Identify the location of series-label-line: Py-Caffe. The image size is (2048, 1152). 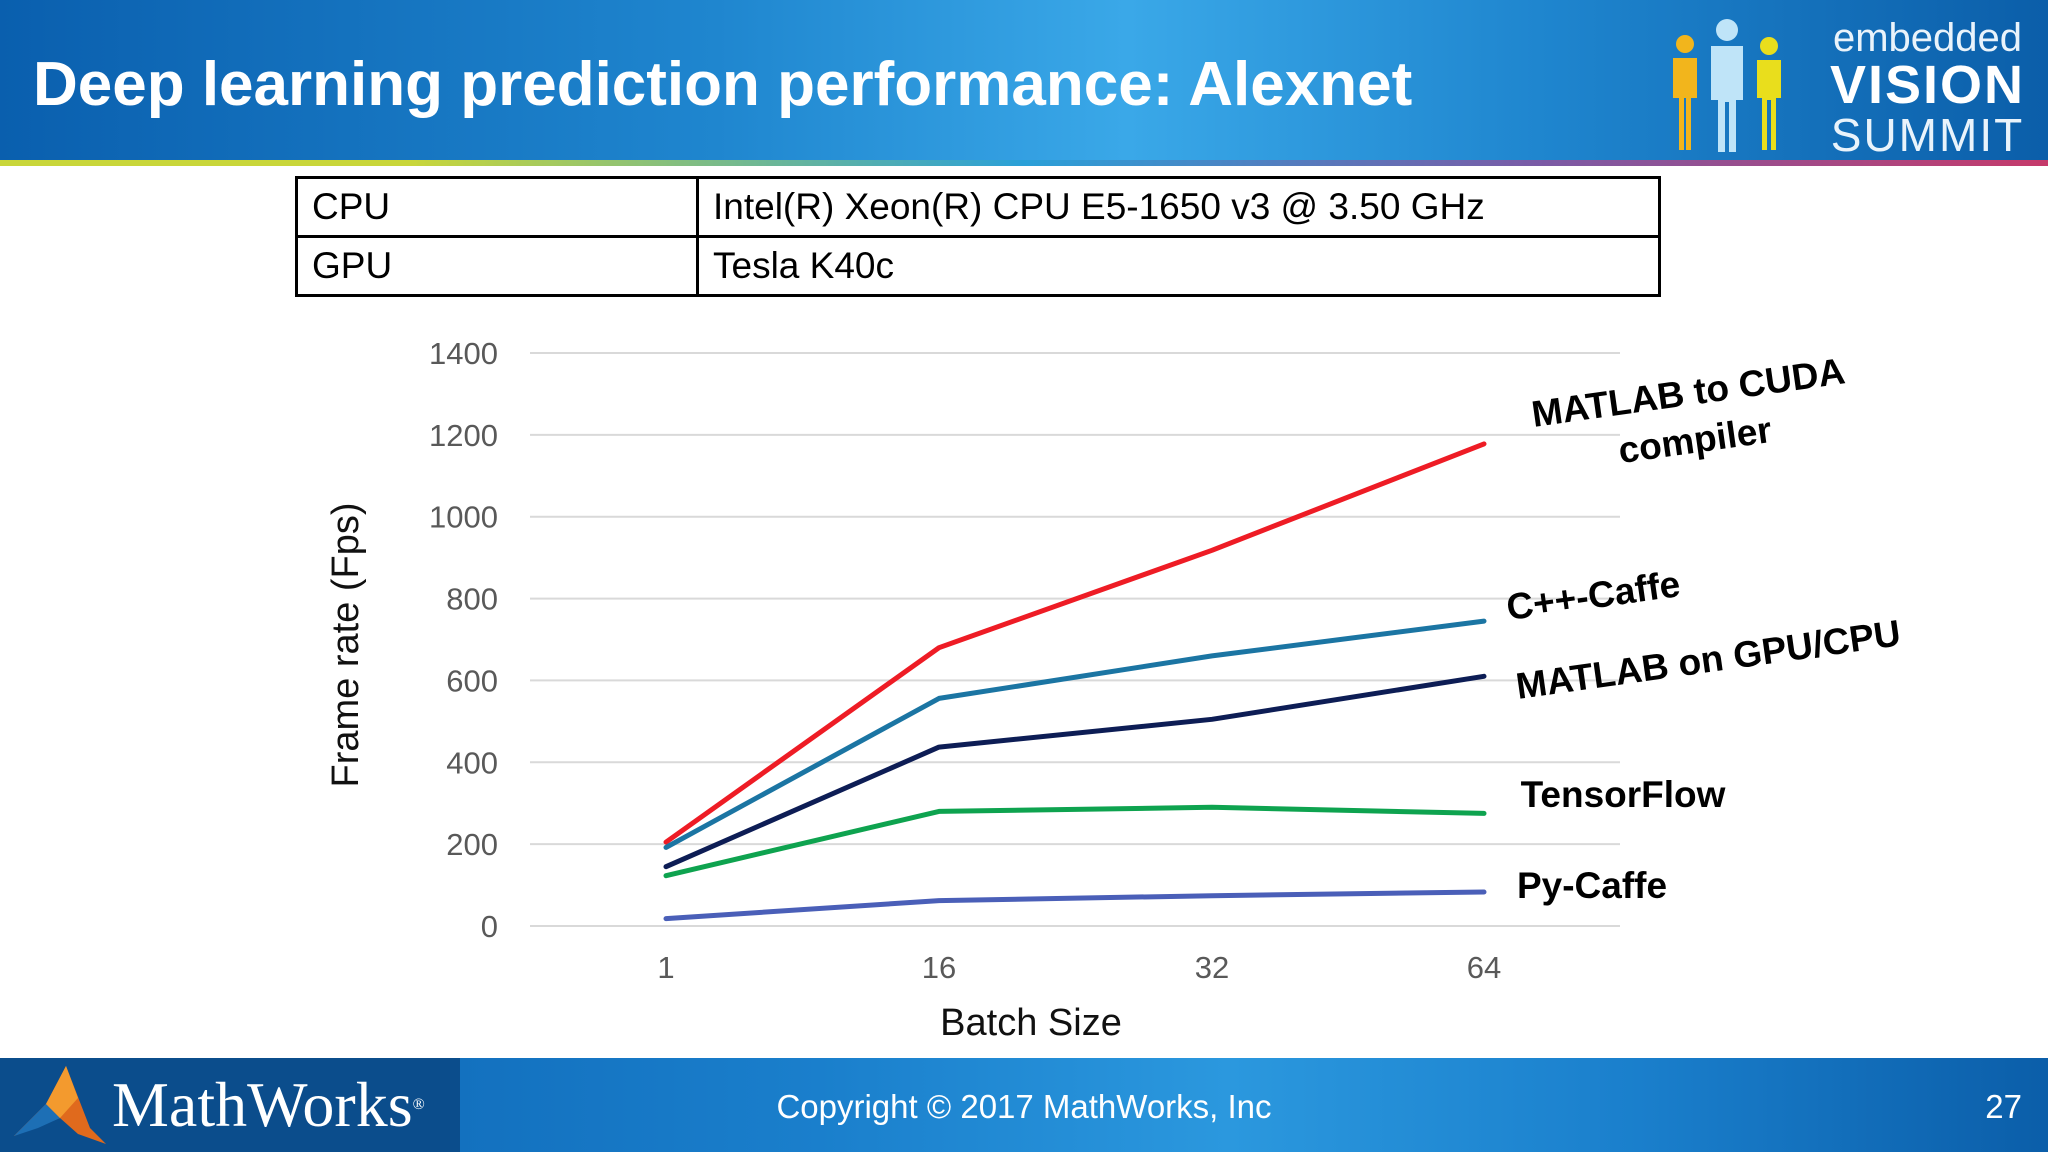
(1592, 885).